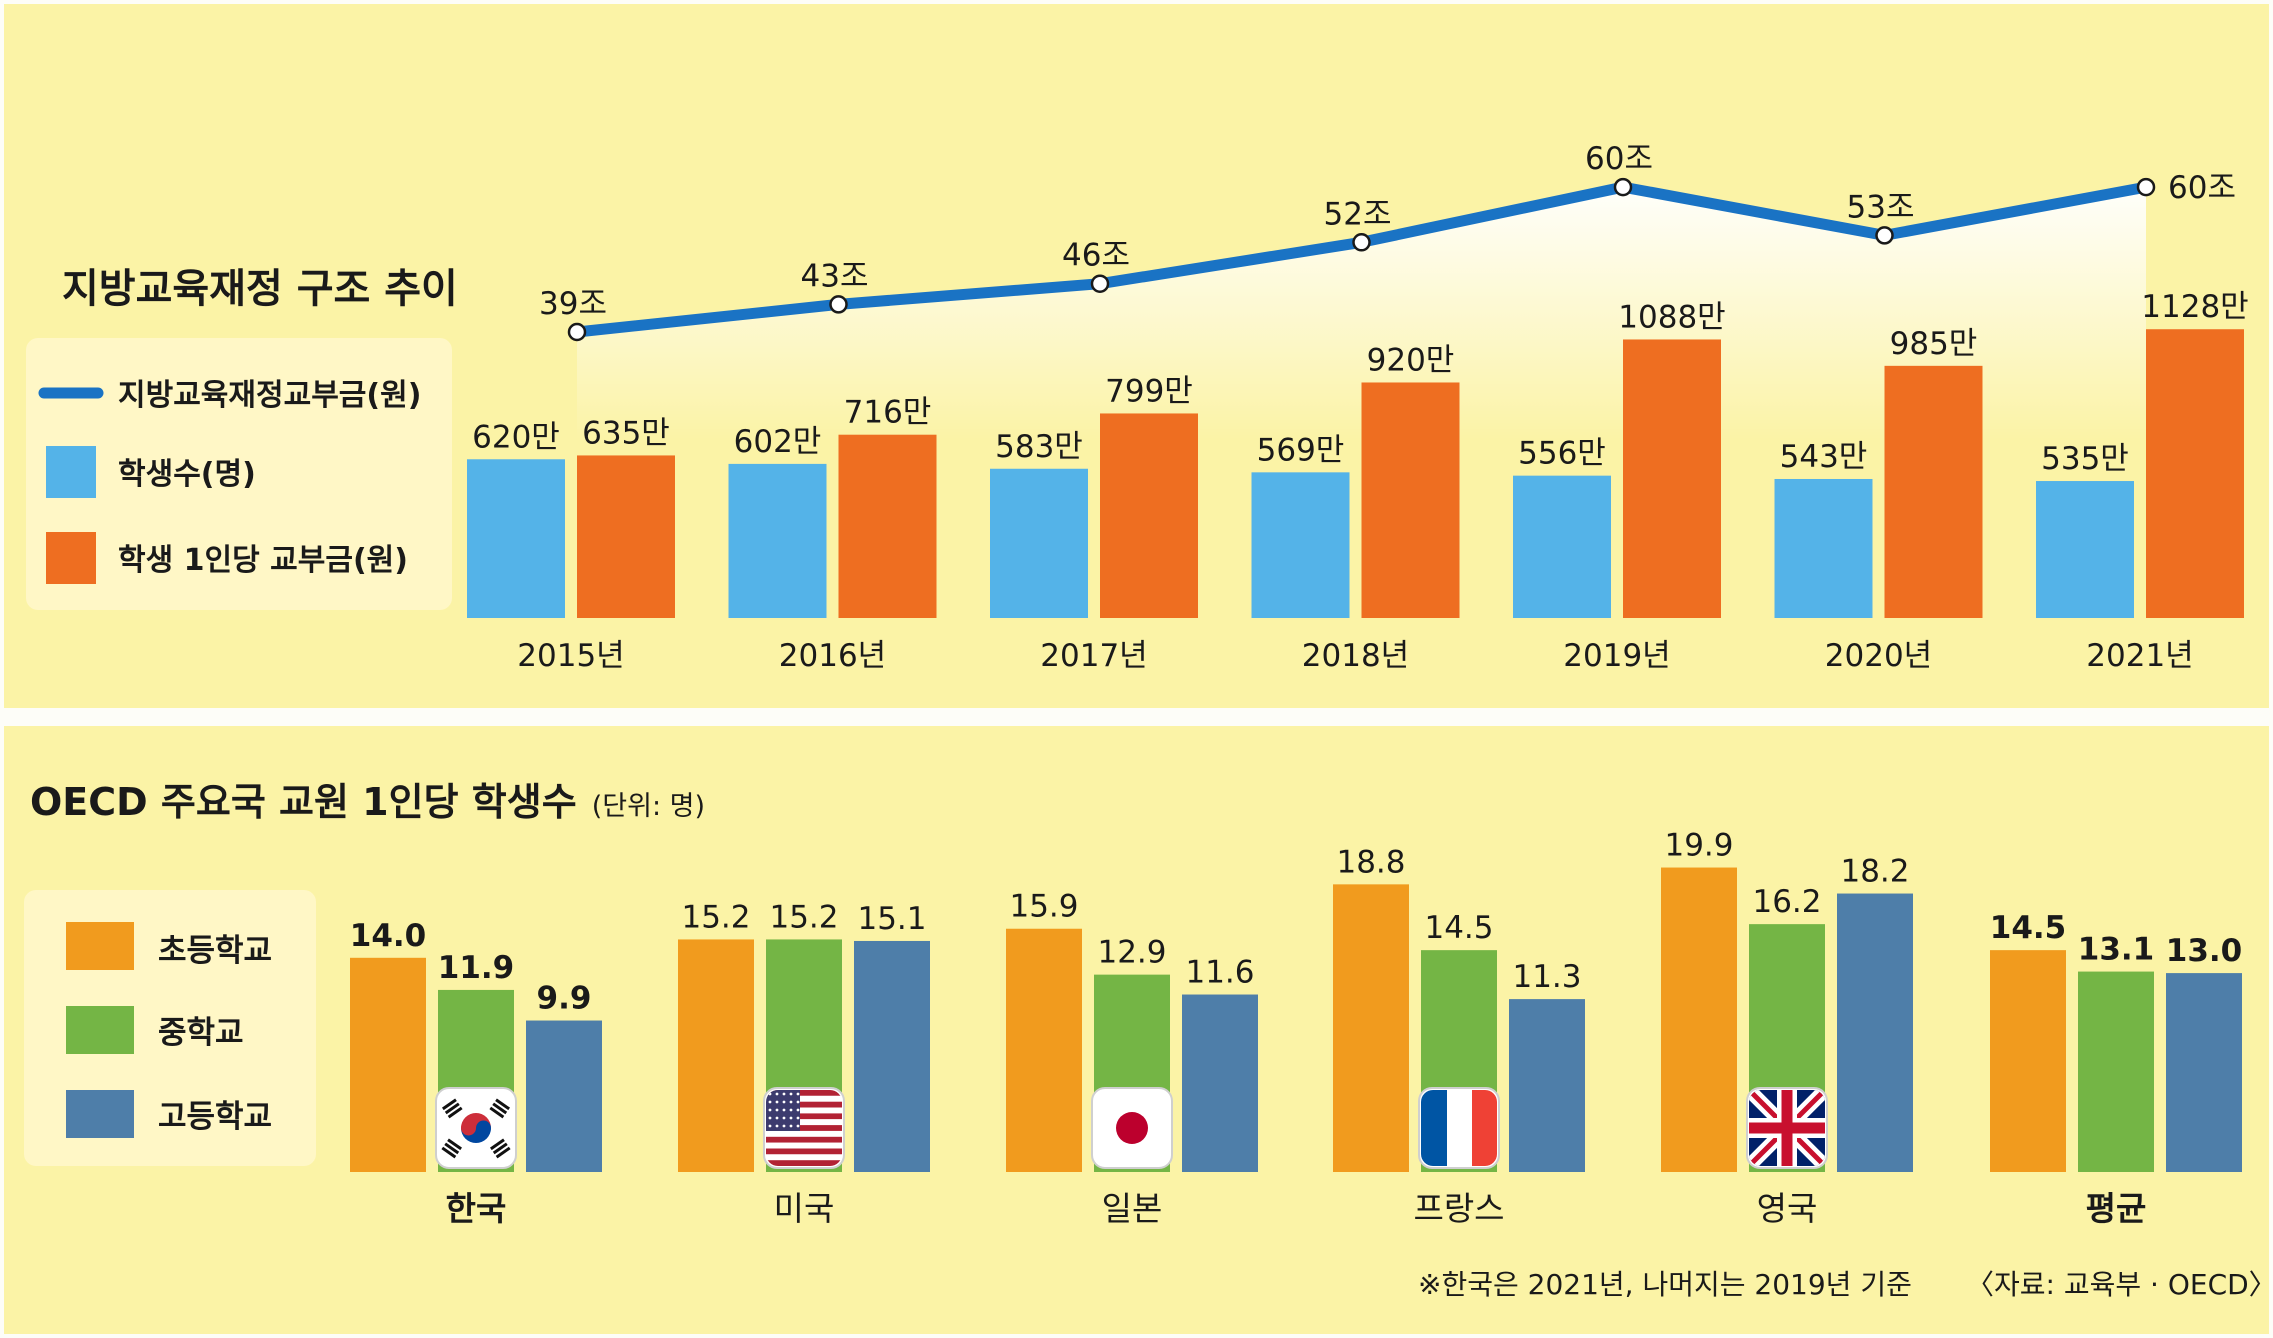 Image resolution: width=2273 pixels, height=1338 pixels. Describe the element at coordinates (2202, 188) in the screenshot. I see `grant-label-6: 60조` at that location.